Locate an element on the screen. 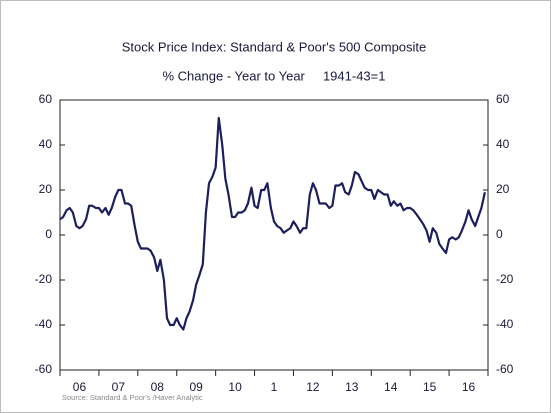  x-tick-label: 07 is located at coordinates (119, 387).